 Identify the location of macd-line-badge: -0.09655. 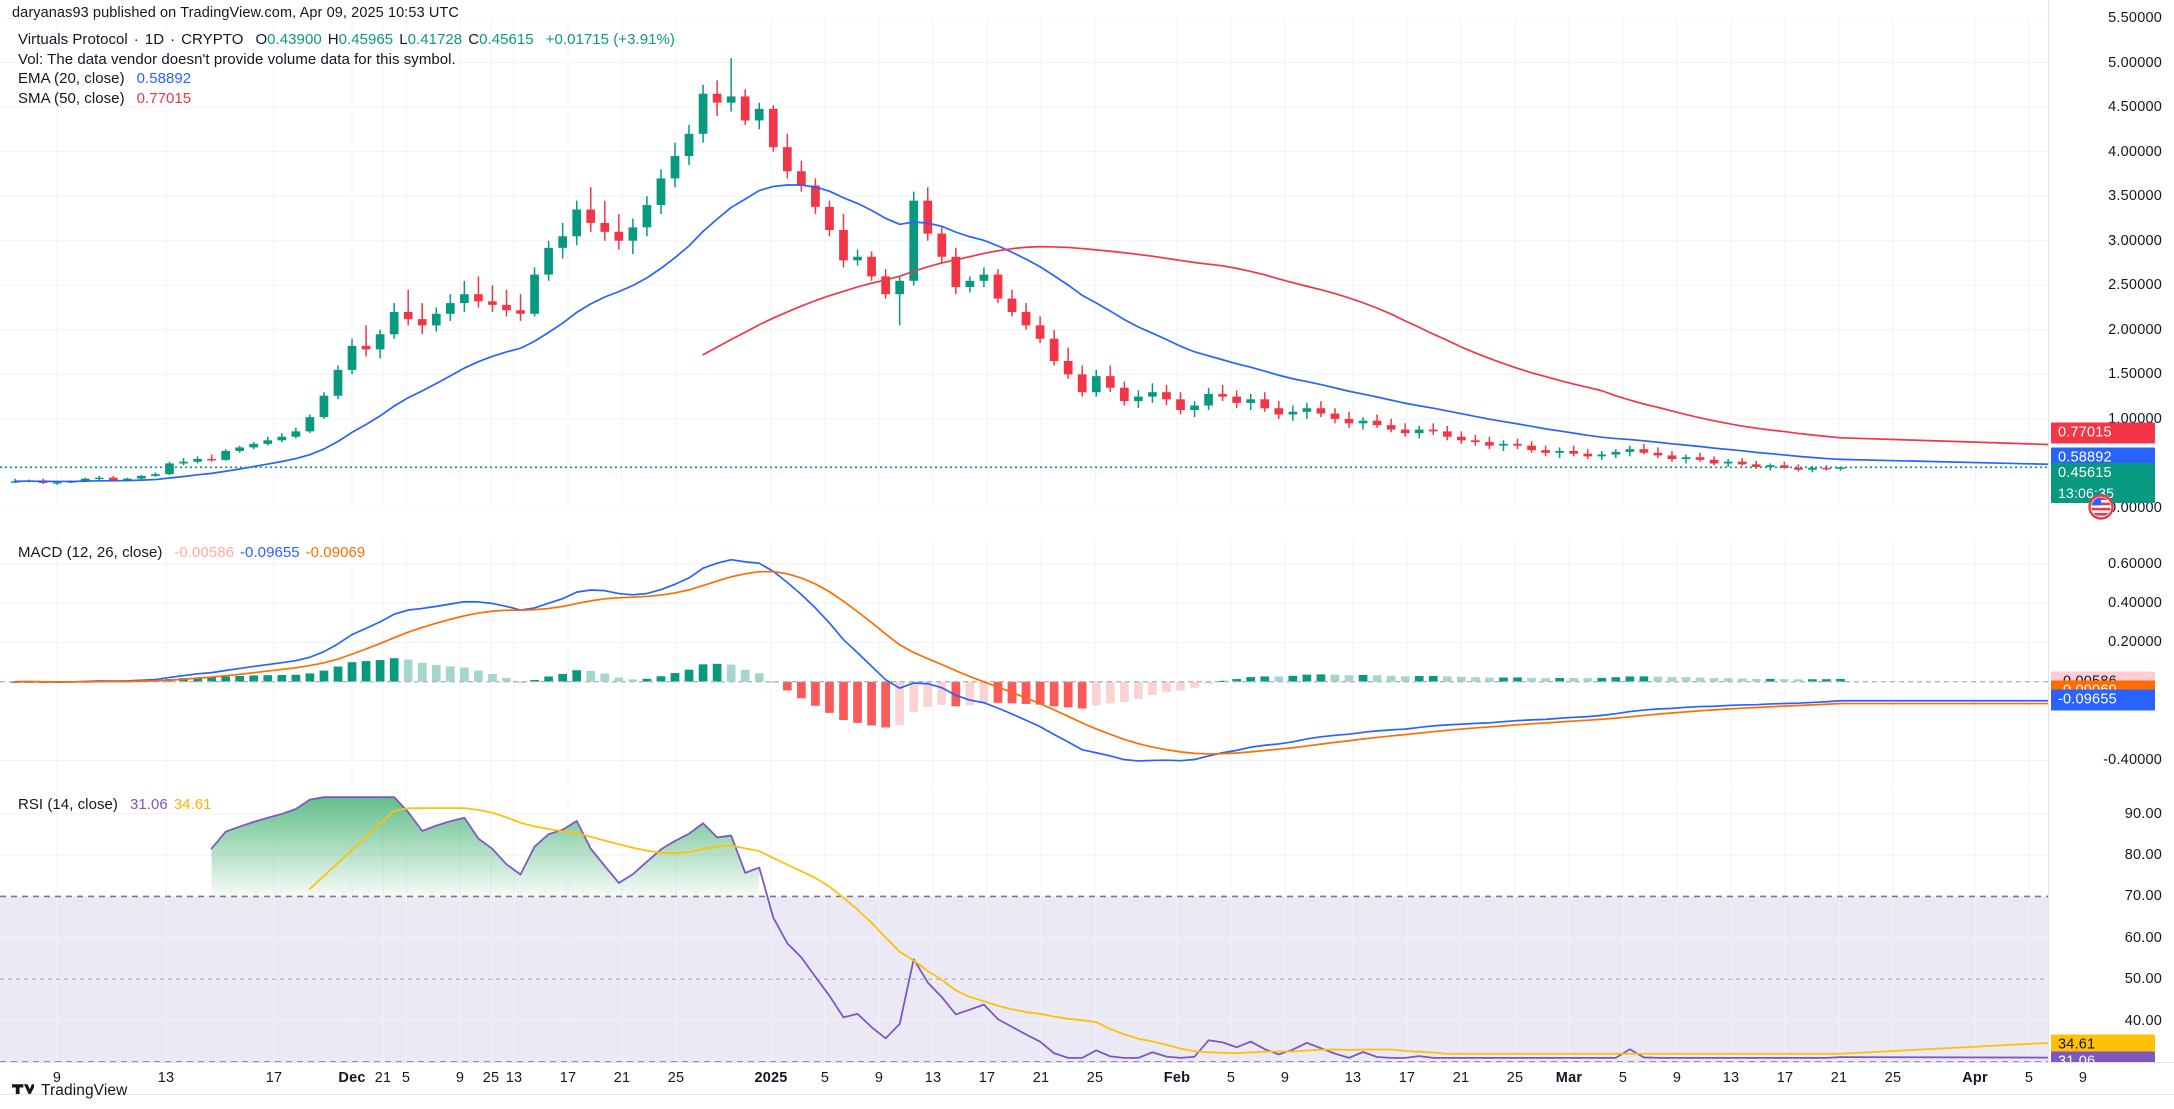
(2103, 700).